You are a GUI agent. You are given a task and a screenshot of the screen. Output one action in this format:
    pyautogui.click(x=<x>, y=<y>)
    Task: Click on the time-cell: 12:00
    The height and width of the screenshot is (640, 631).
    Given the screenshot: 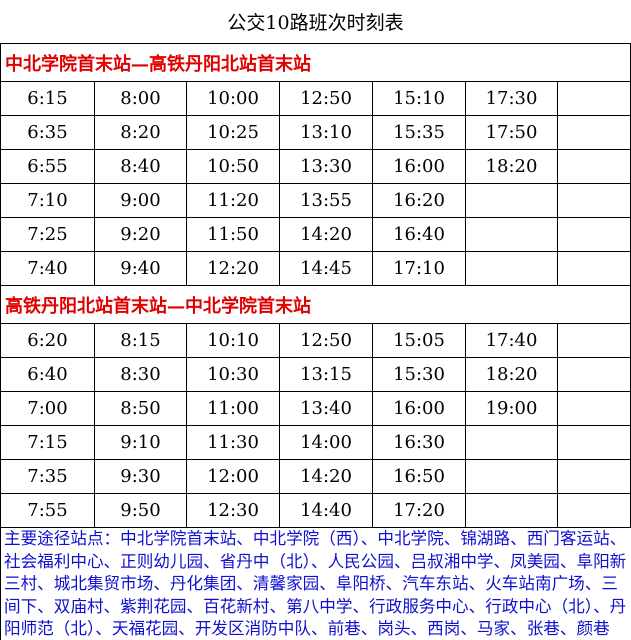 What is the action you would take?
    pyautogui.click(x=233, y=477)
    